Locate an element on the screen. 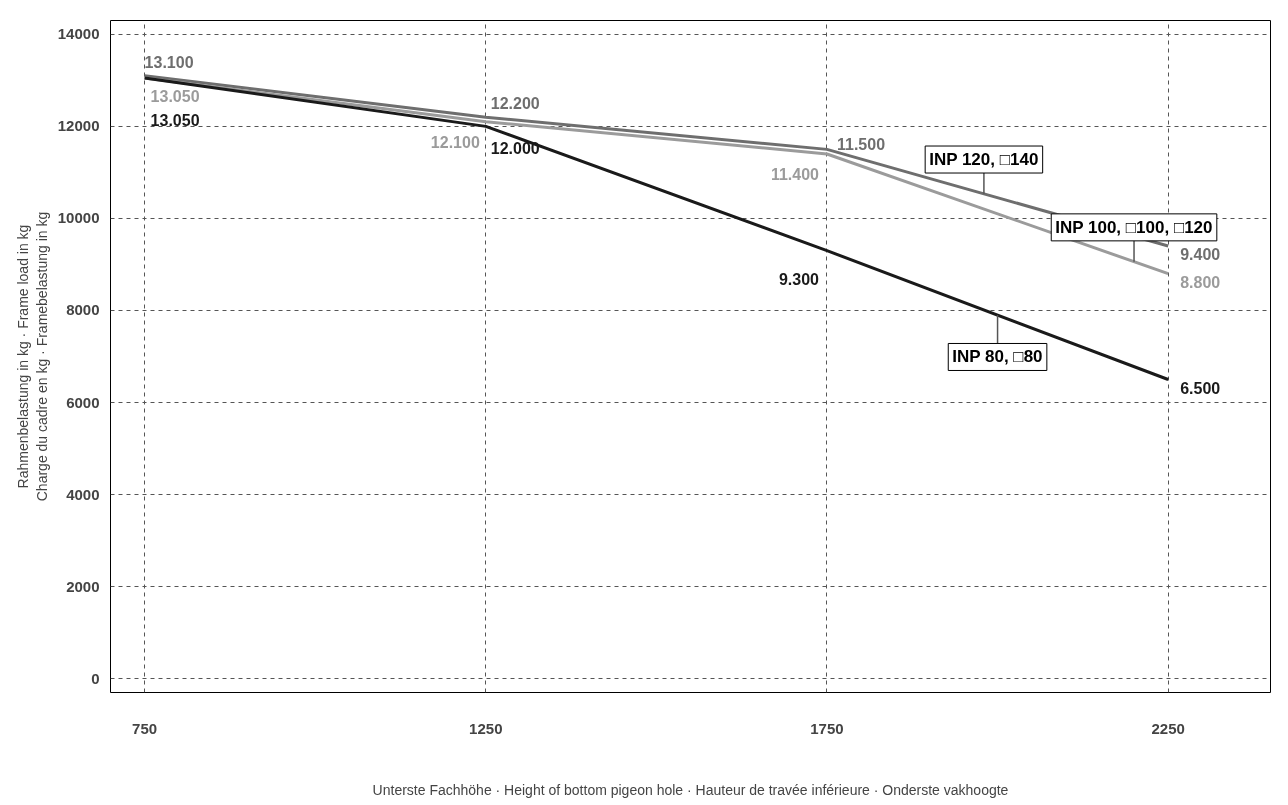 The image size is (1288, 805). data-label: 11.400 is located at coordinates (795, 174).